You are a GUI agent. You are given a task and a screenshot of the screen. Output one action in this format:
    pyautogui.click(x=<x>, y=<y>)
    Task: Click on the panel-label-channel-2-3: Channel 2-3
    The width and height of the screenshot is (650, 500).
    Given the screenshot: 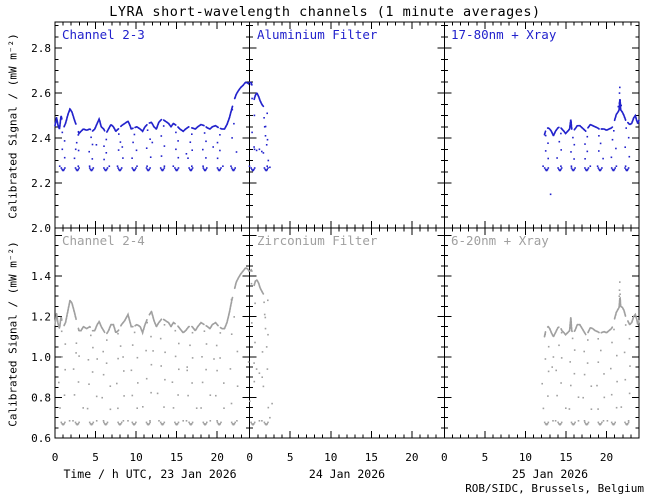 What is the action you would take?
    pyautogui.click(x=103, y=34)
    